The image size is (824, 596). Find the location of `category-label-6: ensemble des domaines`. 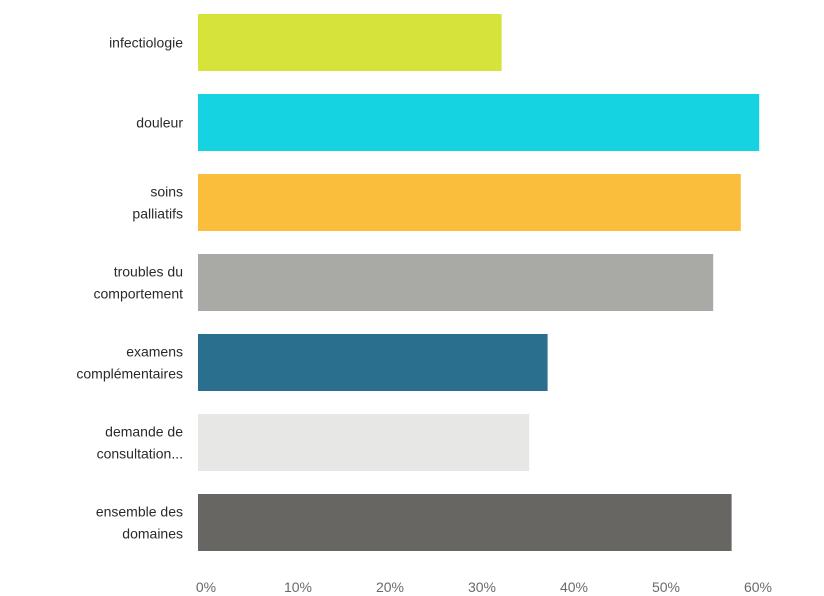

category-label-6: ensemble des domaines is located at coordinates (139, 523).